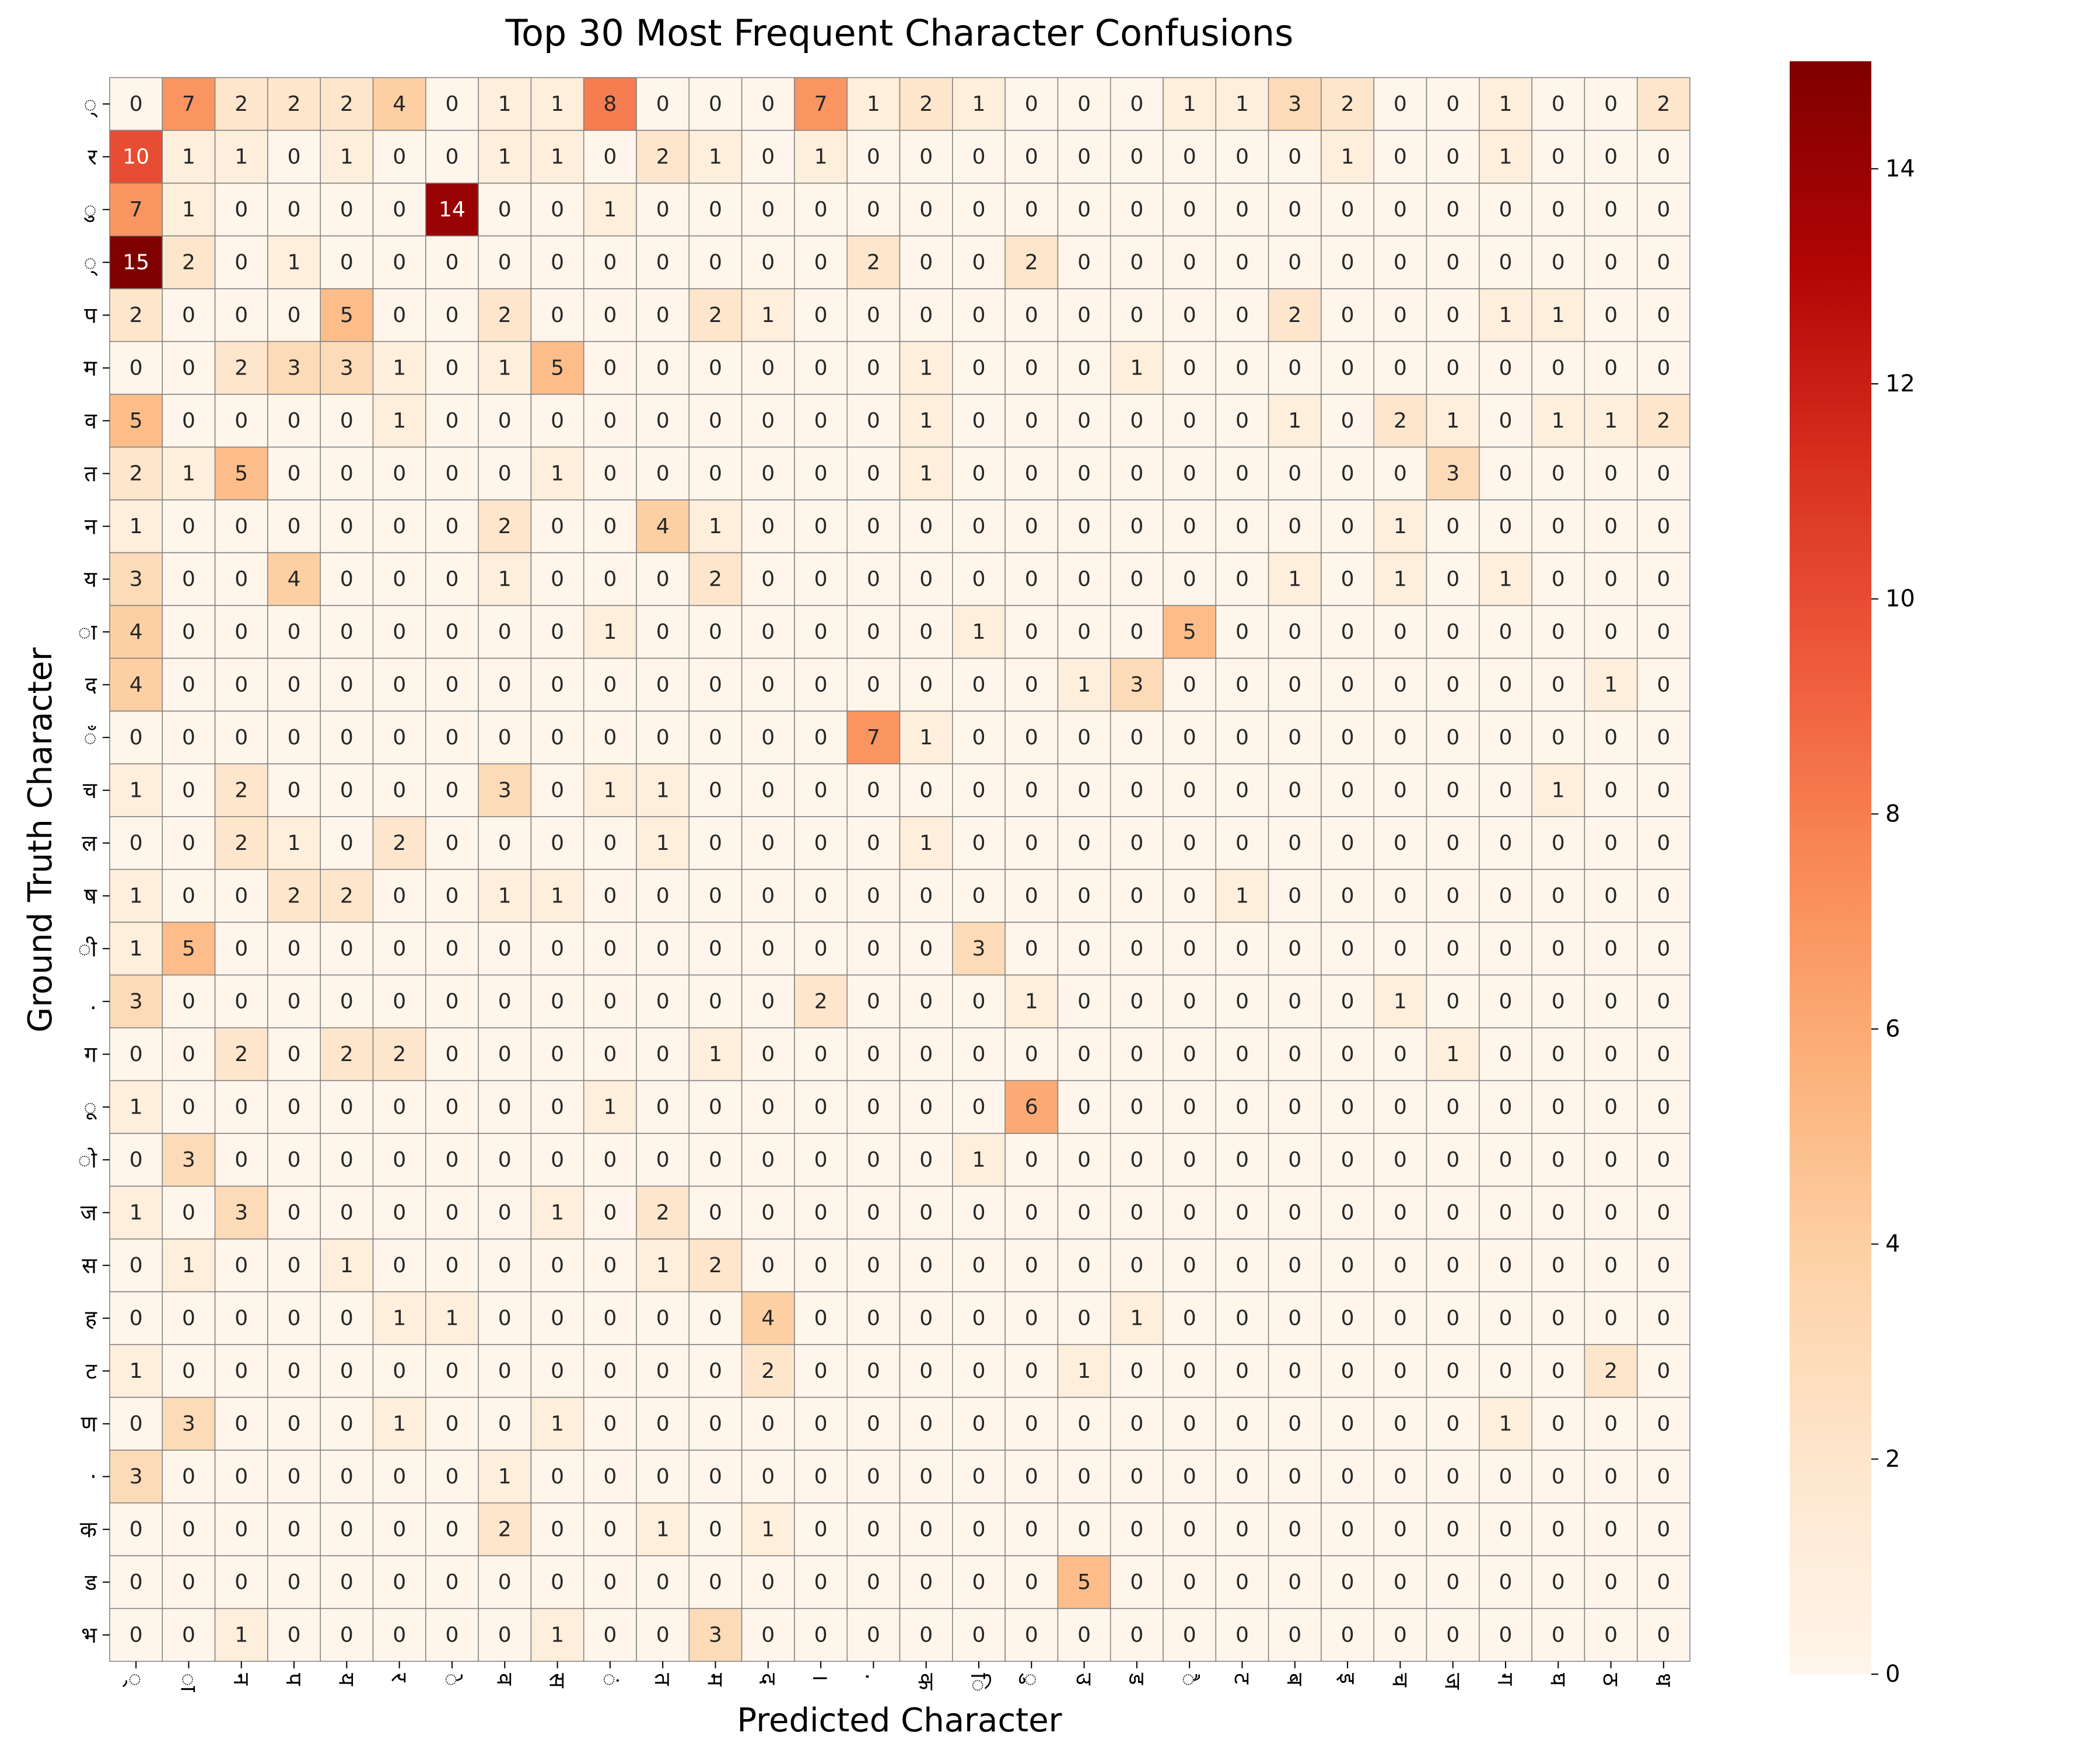  I want to click on col-tick-label-21: ट, so click(1242, 1679).